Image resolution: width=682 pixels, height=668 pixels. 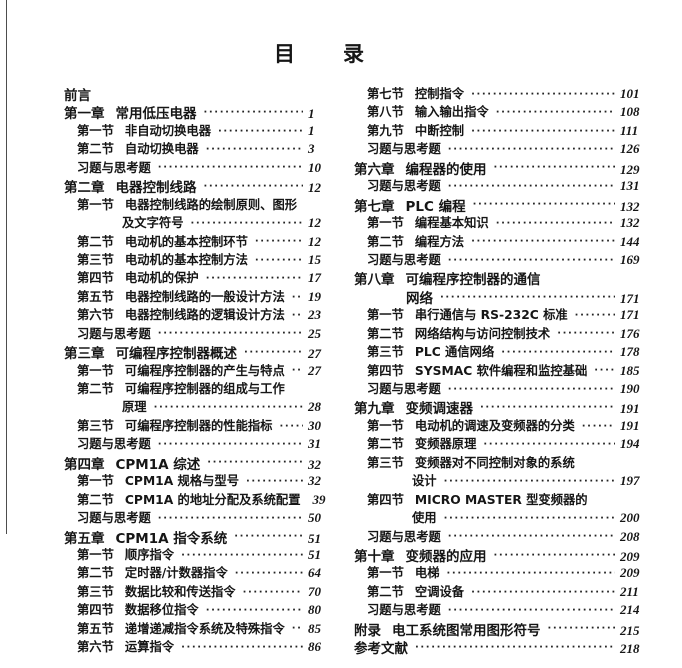 What do you see at coordinates (314, 628) in the screenshot?
I see `page-number: 85` at bounding box center [314, 628].